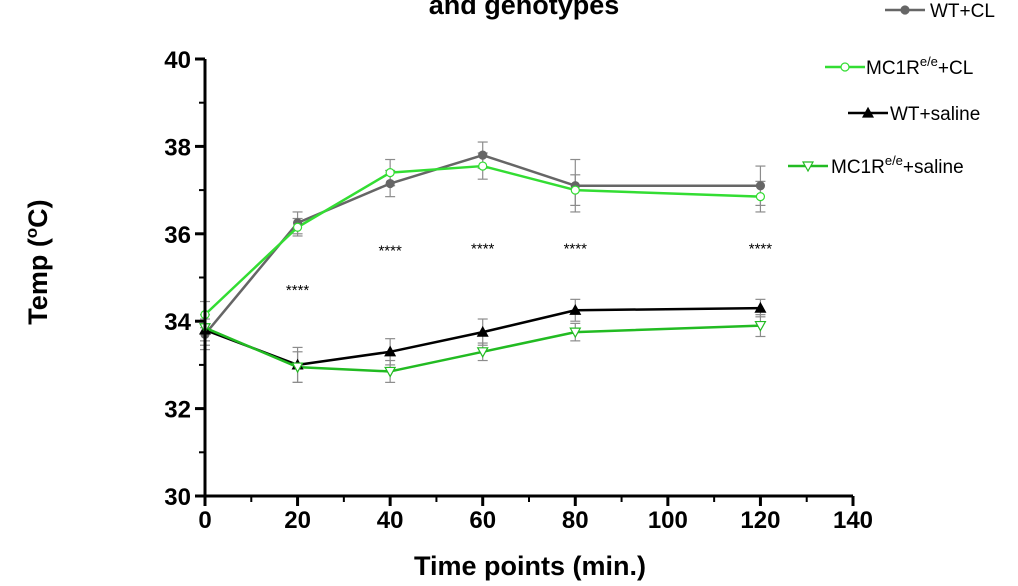 The image size is (1018, 586). I want to click on legend-item: WT+CL, so click(940, 11).